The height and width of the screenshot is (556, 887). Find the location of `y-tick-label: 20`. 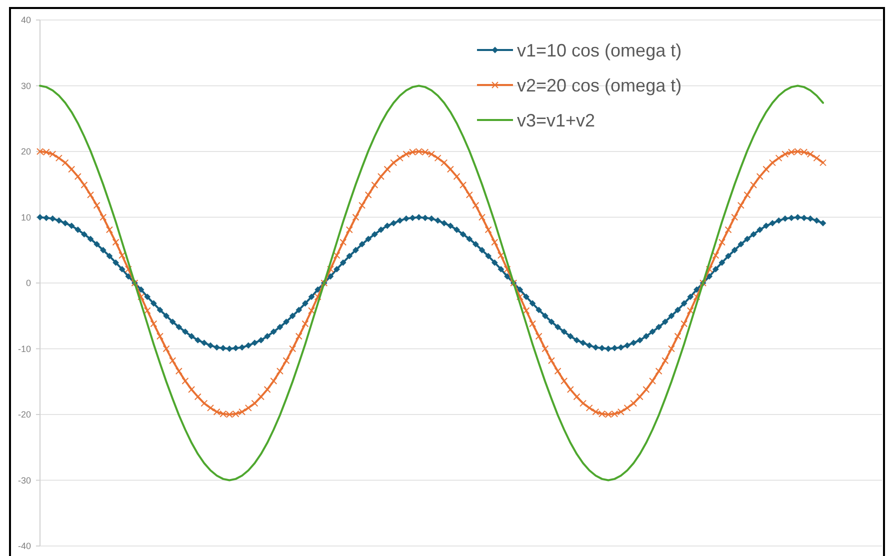

y-tick-label: 20 is located at coordinates (25, 151).